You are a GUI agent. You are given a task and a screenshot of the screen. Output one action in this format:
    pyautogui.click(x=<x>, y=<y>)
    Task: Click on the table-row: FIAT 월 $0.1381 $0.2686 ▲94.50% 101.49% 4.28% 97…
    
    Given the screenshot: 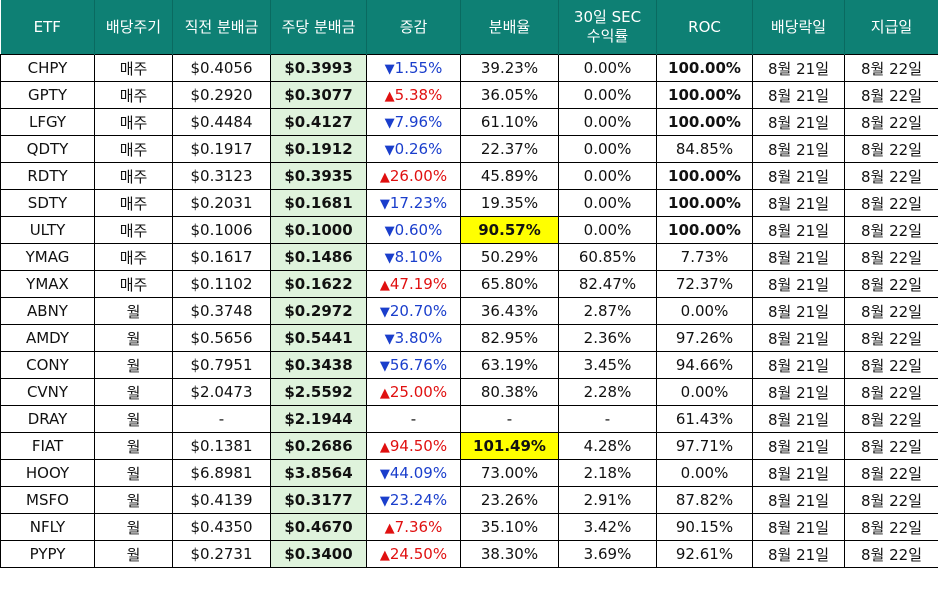 What is the action you would take?
    pyautogui.click(x=469, y=446)
    